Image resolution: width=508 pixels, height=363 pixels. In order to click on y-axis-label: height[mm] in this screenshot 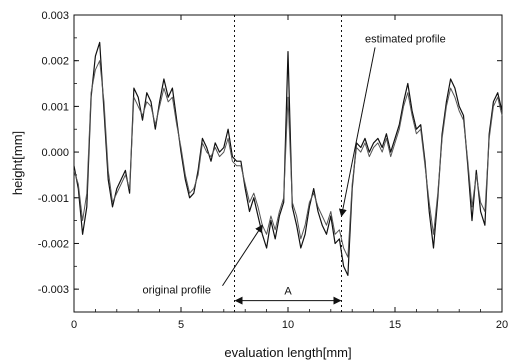, I will do `click(17, 163)`.